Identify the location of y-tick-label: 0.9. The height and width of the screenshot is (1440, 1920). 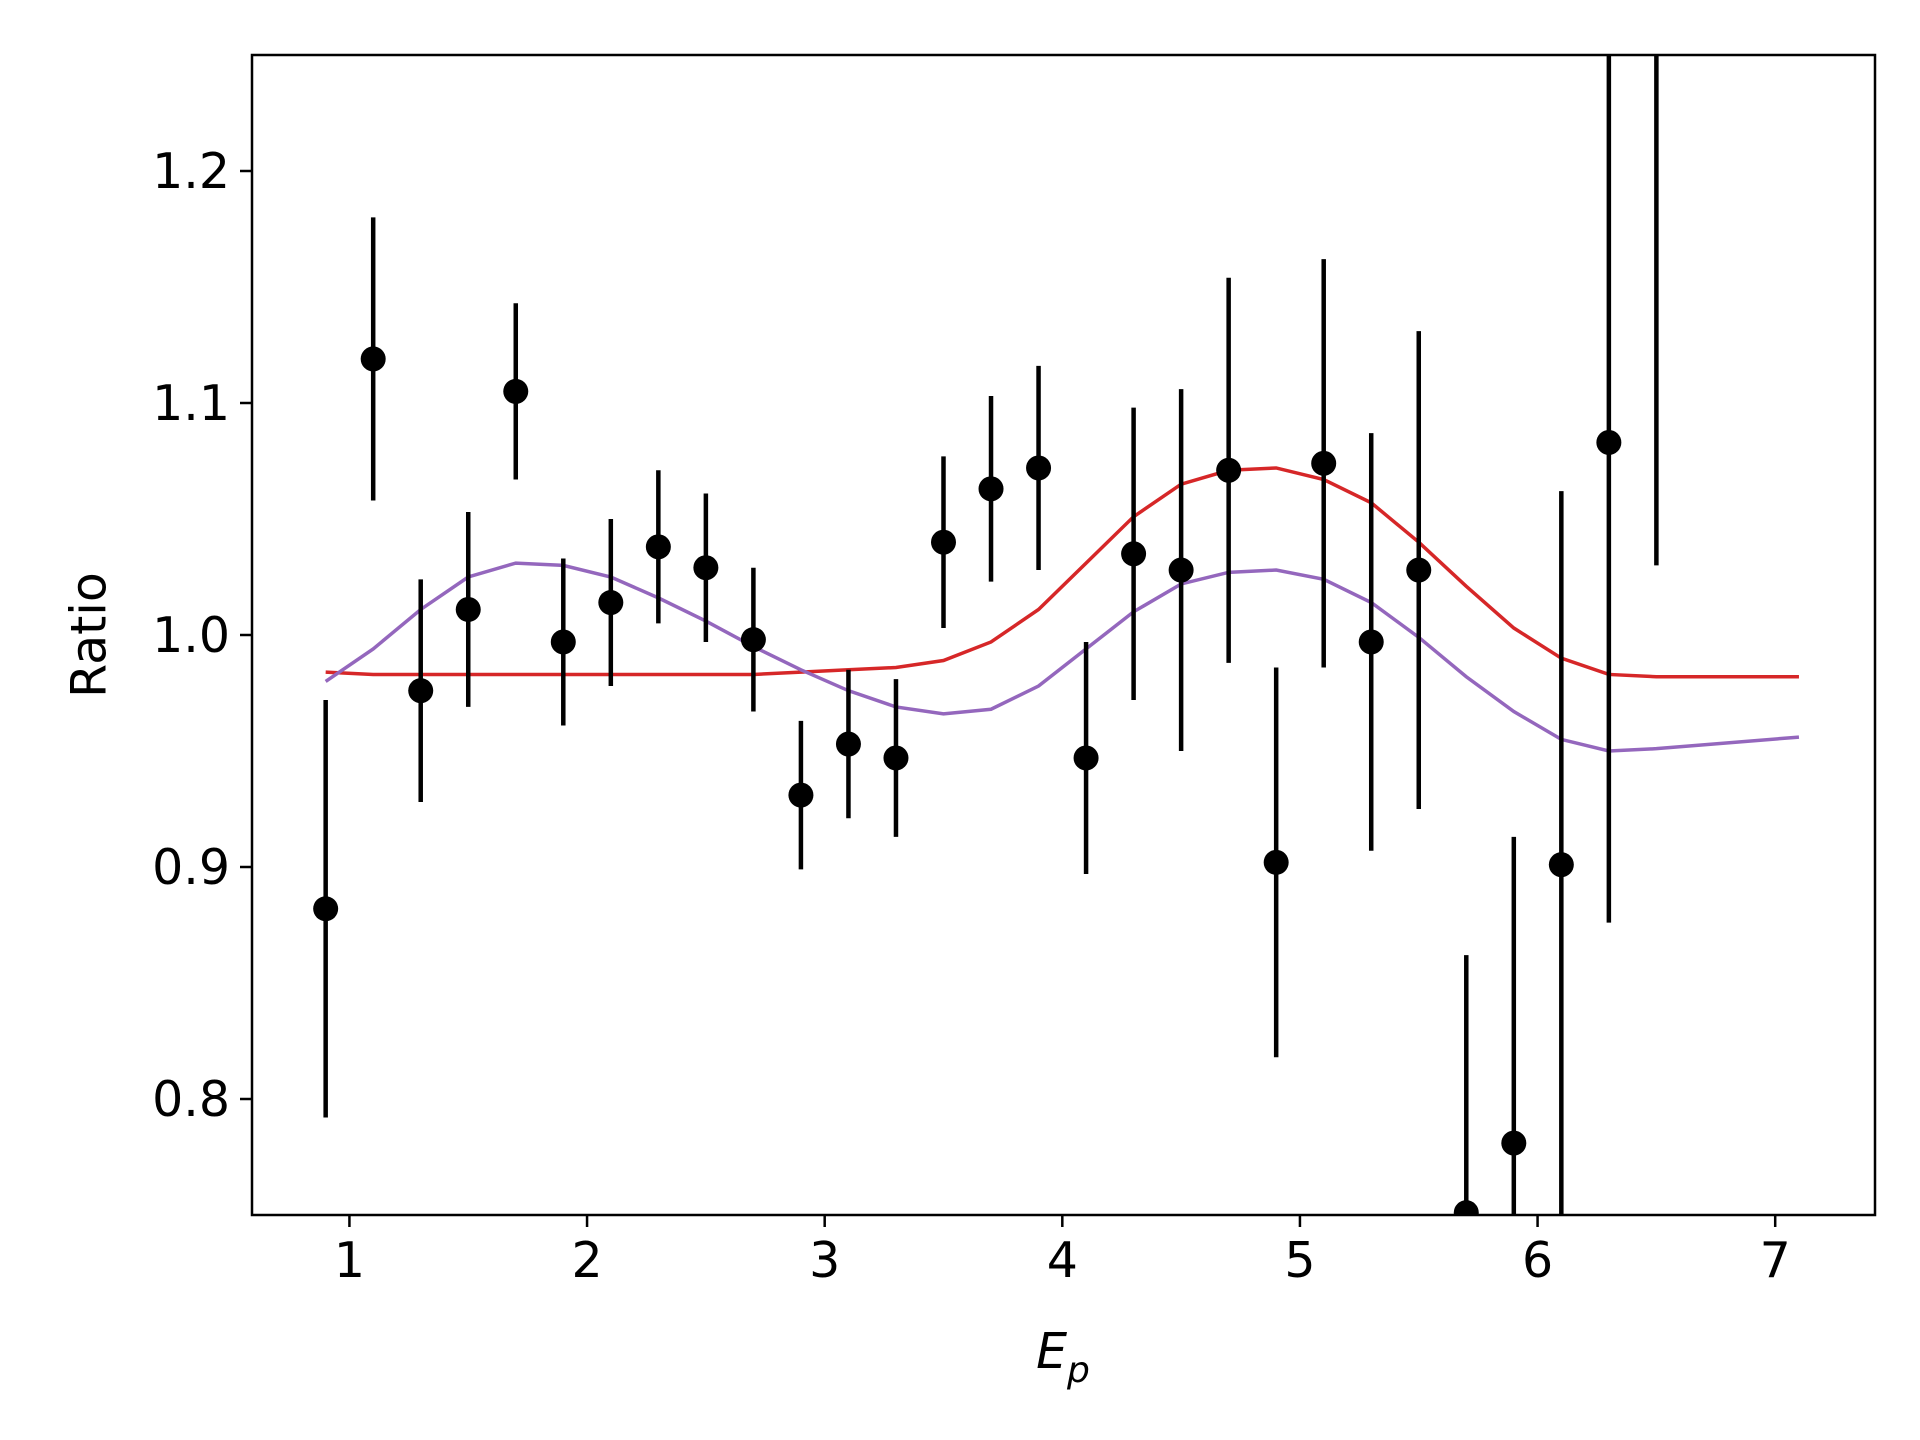
(191, 867).